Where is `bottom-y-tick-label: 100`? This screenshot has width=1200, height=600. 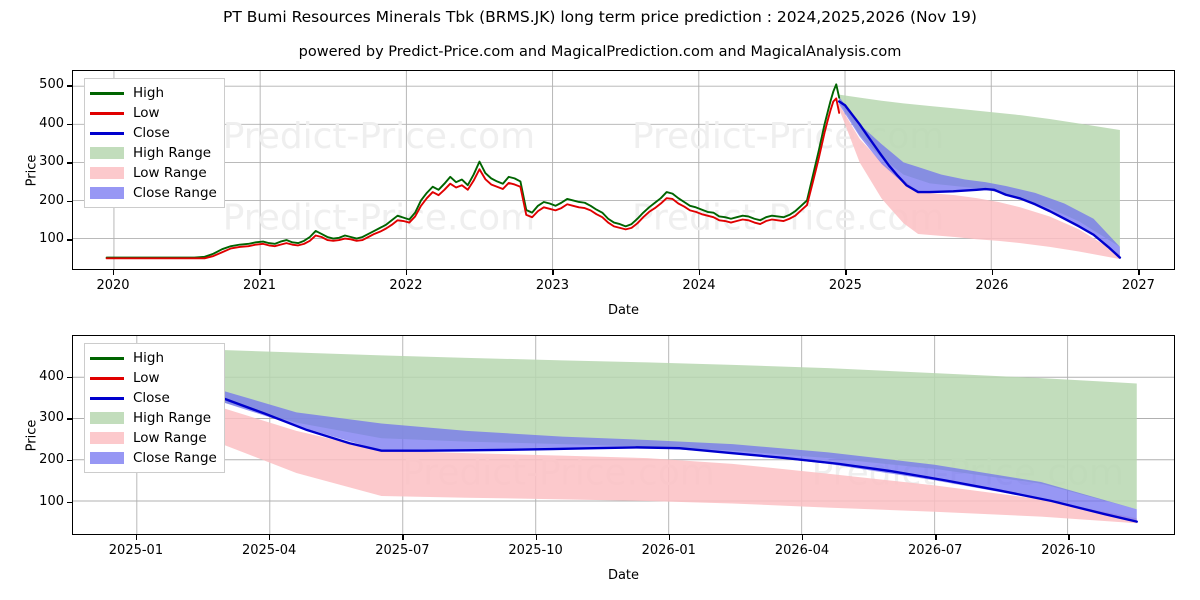
bottom-y-tick-label: 100 is located at coordinates (51, 501).